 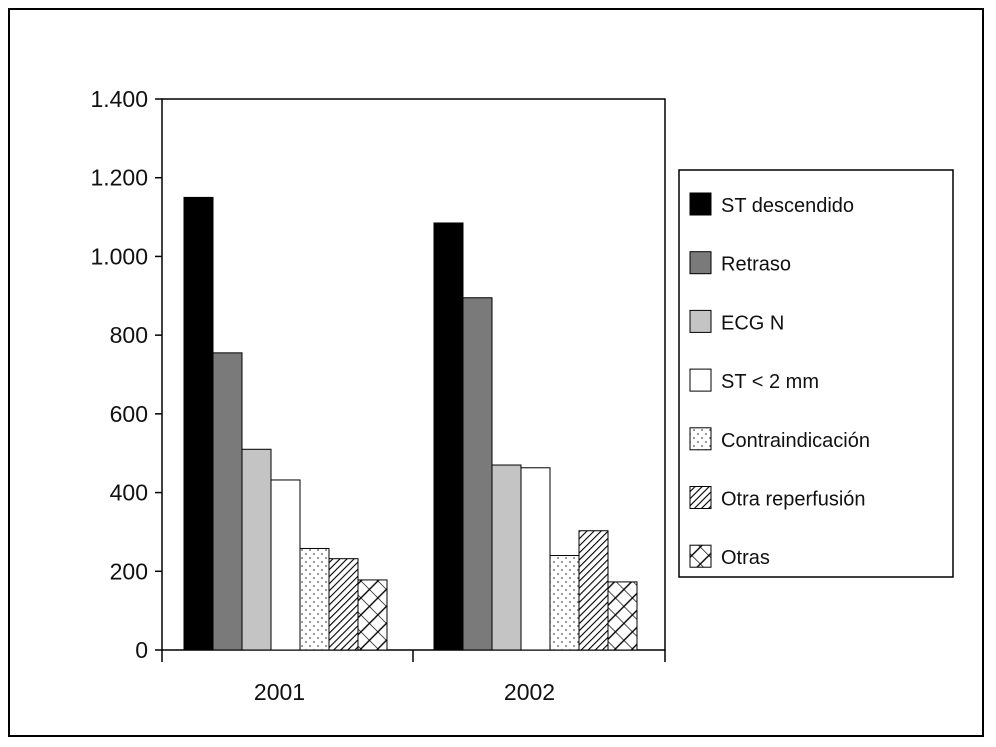 What do you see at coordinates (529, 692) in the screenshot?
I see `x-category-label: 2002` at bounding box center [529, 692].